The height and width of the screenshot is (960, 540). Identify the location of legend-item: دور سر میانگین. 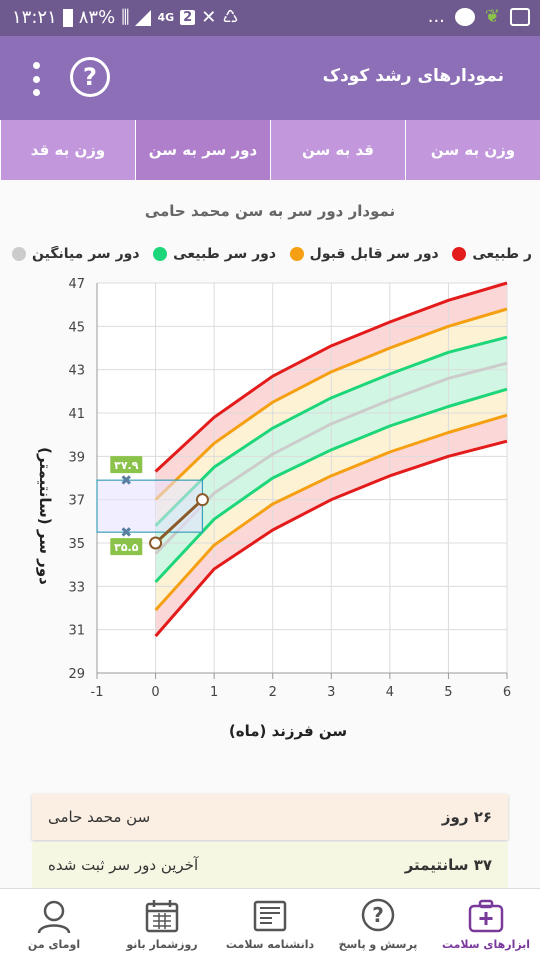
(76, 254).